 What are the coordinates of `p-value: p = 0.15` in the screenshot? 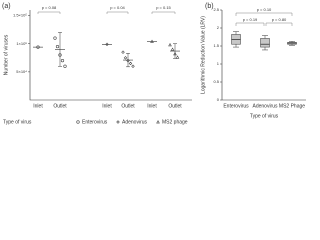 It's located at (163, 7).